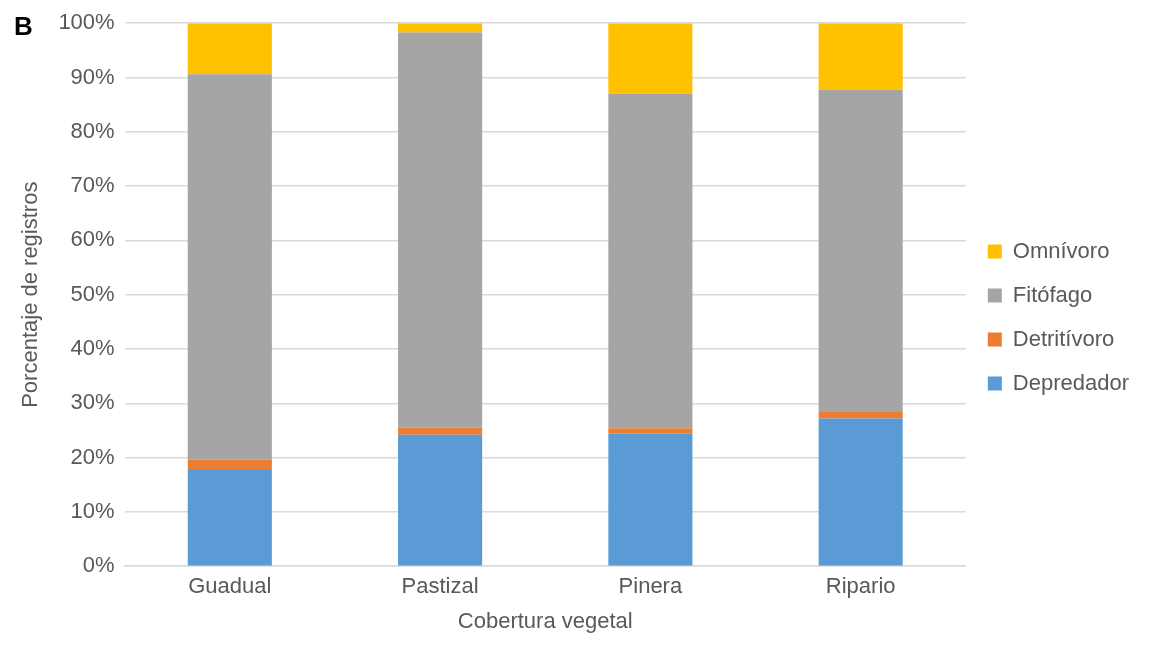 The image size is (1159, 655). Describe the element at coordinates (92, 402) in the screenshot. I see `y-tick-label: 30%` at that location.